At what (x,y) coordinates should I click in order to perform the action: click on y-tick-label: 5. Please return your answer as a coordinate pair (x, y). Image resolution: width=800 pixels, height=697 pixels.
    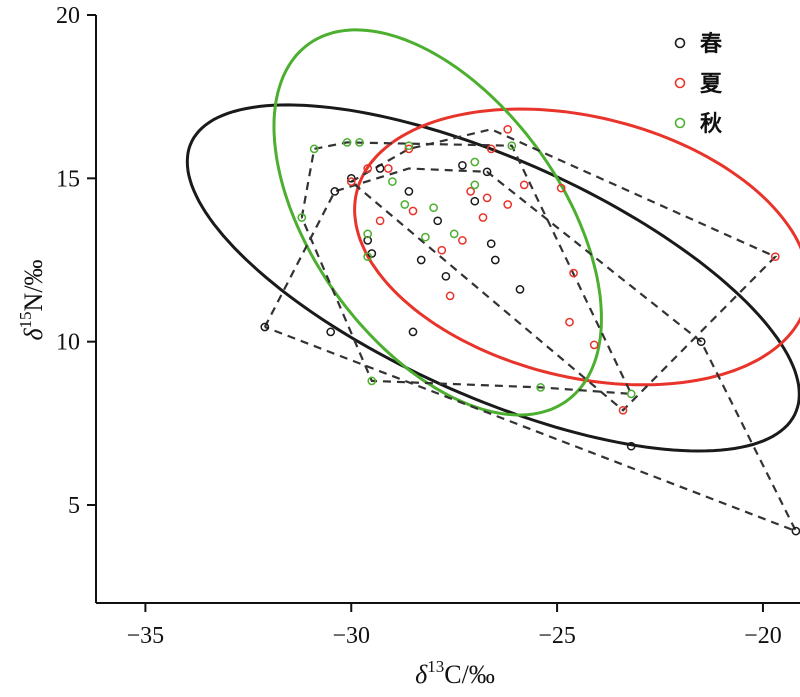
    Looking at the image, I should click on (74, 506).